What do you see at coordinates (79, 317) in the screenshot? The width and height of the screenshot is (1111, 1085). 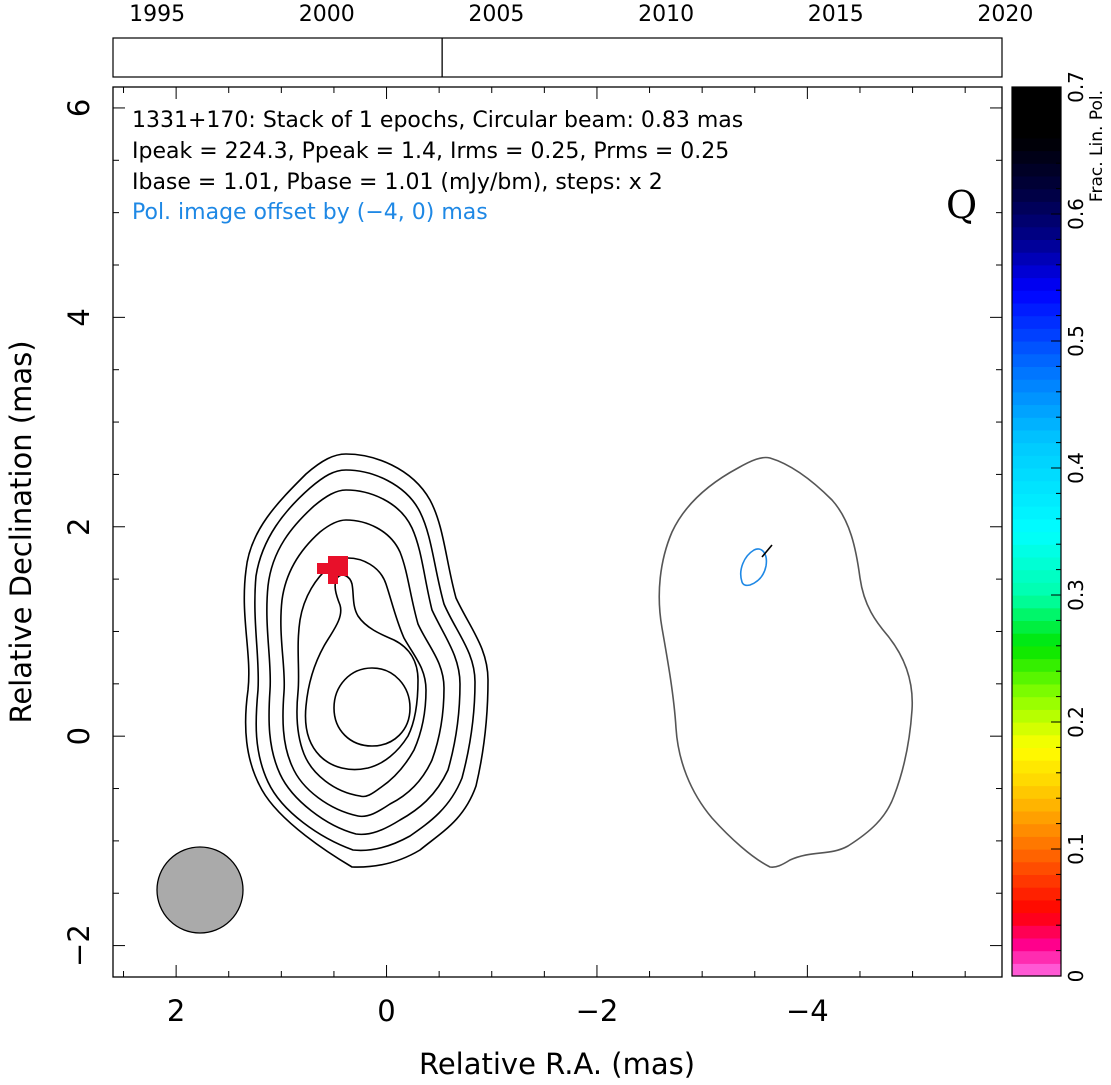 I see `y-tick-label: 4` at bounding box center [79, 317].